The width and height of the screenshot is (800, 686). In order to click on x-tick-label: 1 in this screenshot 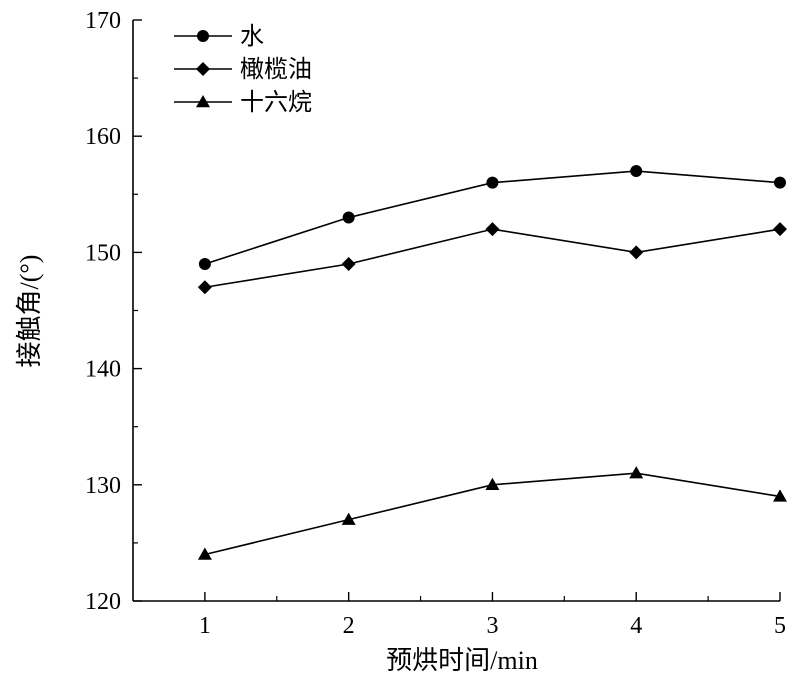, I will do `click(205, 626)`.